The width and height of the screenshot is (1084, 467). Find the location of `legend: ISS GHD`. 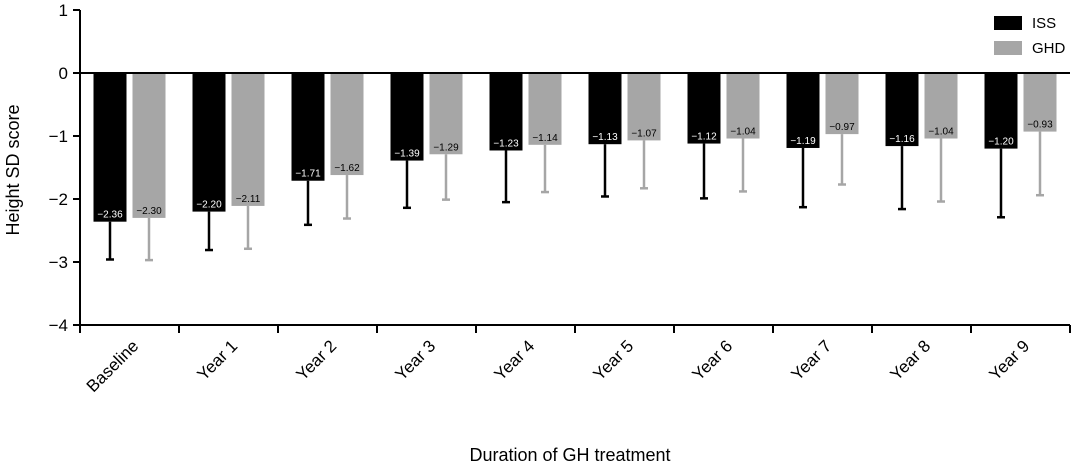

legend: ISS GHD is located at coordinates (1030, 36).